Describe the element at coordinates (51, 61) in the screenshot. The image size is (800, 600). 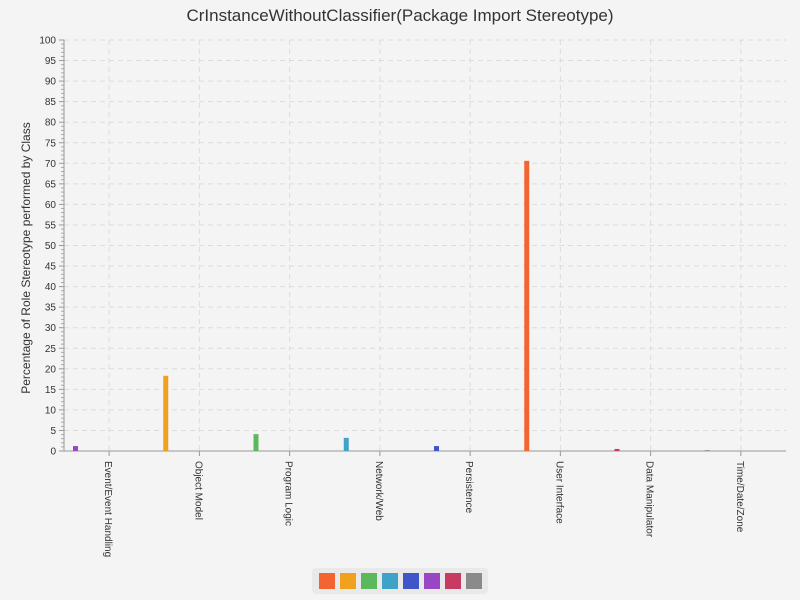
I see `y-tick-label: 95` at that location.